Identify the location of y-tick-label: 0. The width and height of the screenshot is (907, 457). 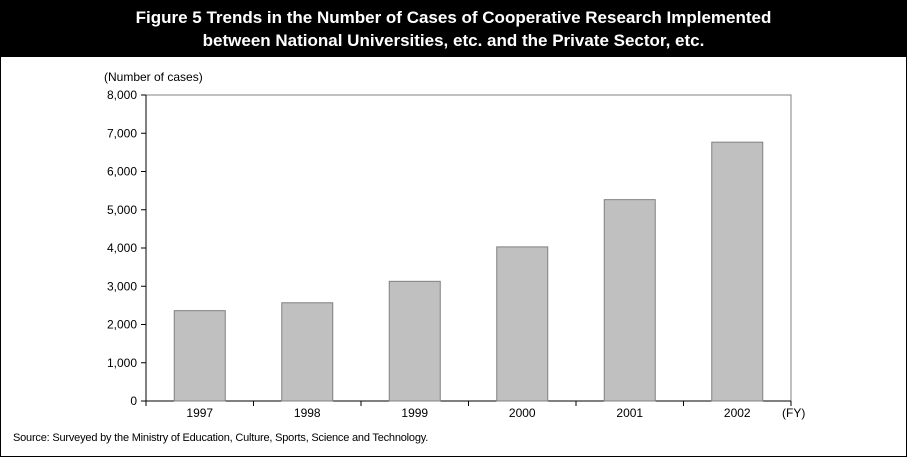
(133, 401).